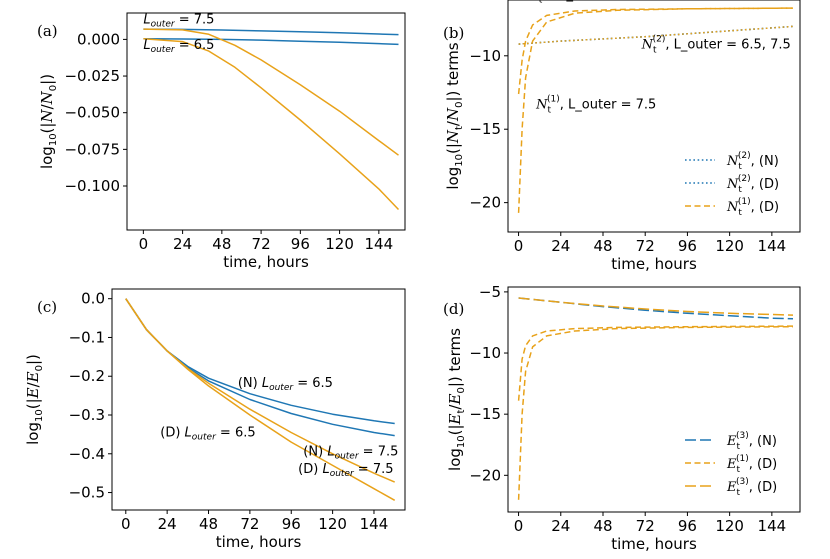 This screenshot has width=830, height=559. Describe the element at coordinates (541, 3) in the screenshot. I see `annotation-sub: t` at that location.